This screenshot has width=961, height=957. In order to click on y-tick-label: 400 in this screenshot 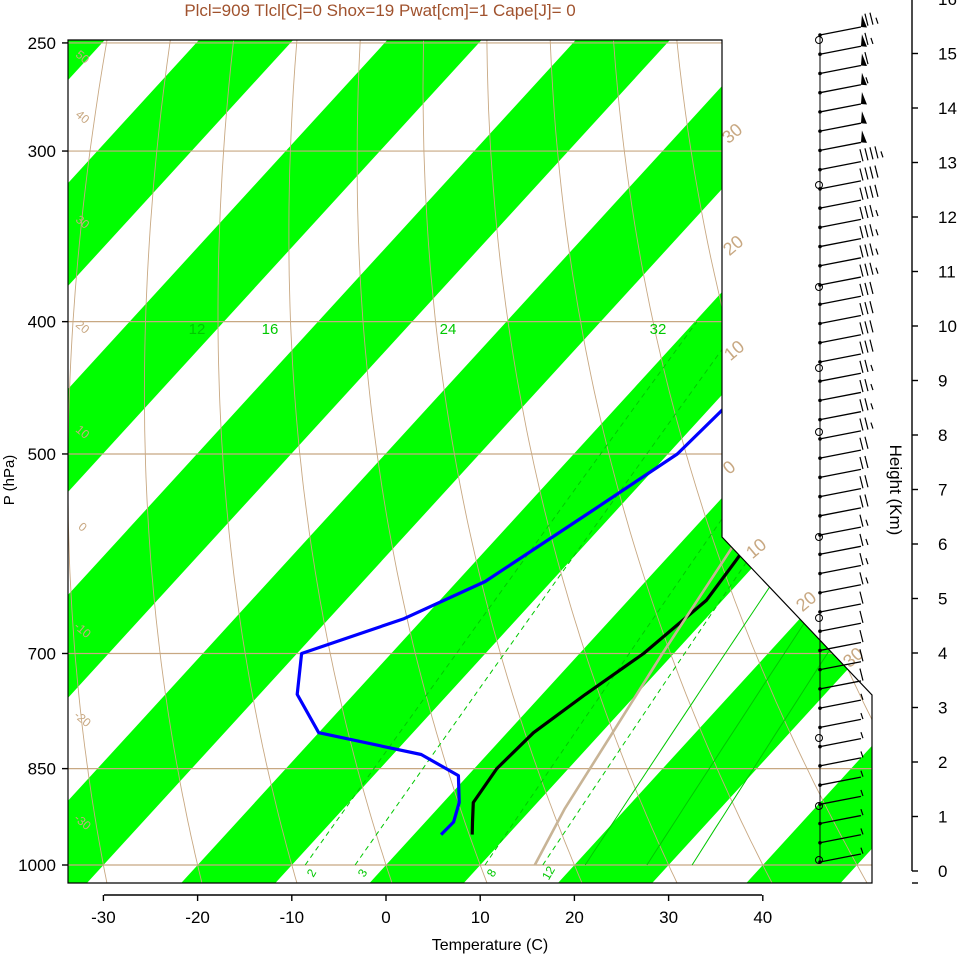, I will do `click(42, 322)`.